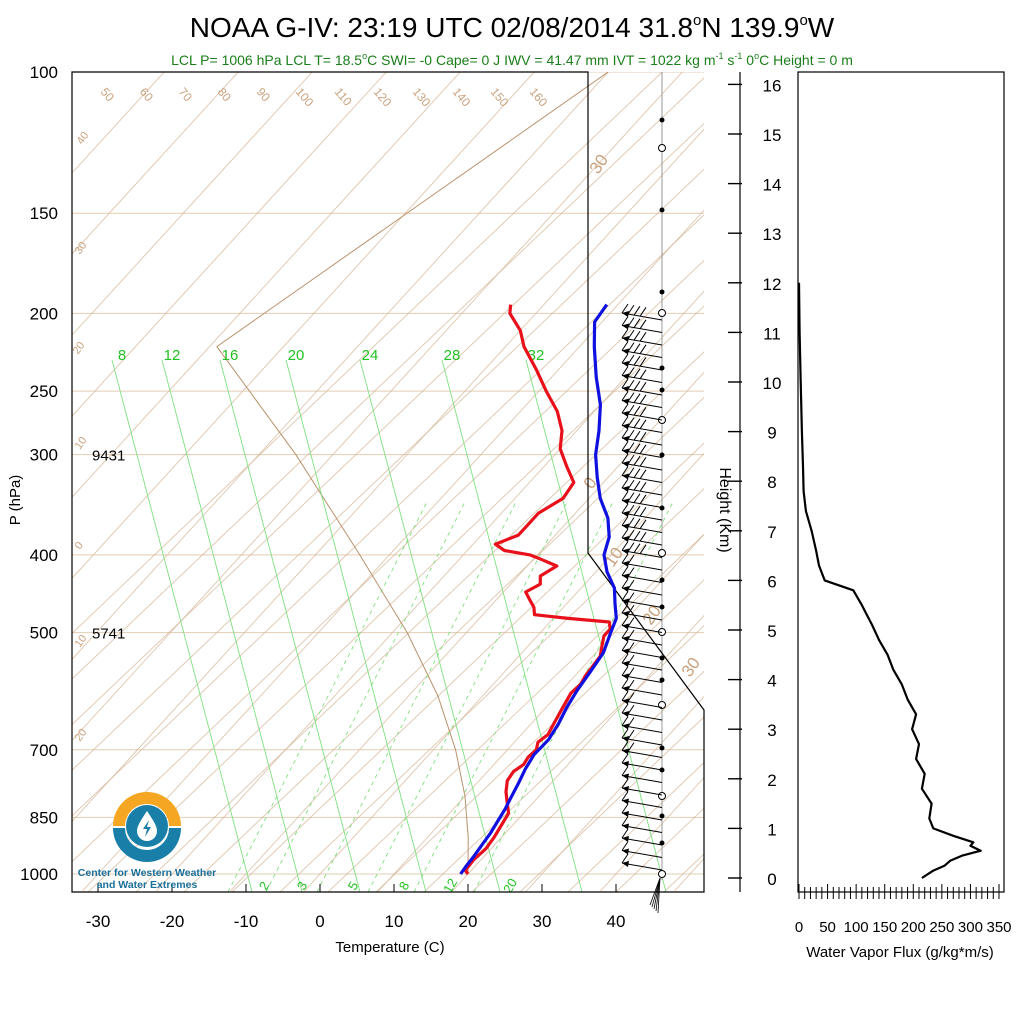 The width and height of the screenshot is (1024, 1029). What do you see at coordinates (394, 921) in the screenshot?
I see `x-tick-label: 10` at bounding box center [394, 921].